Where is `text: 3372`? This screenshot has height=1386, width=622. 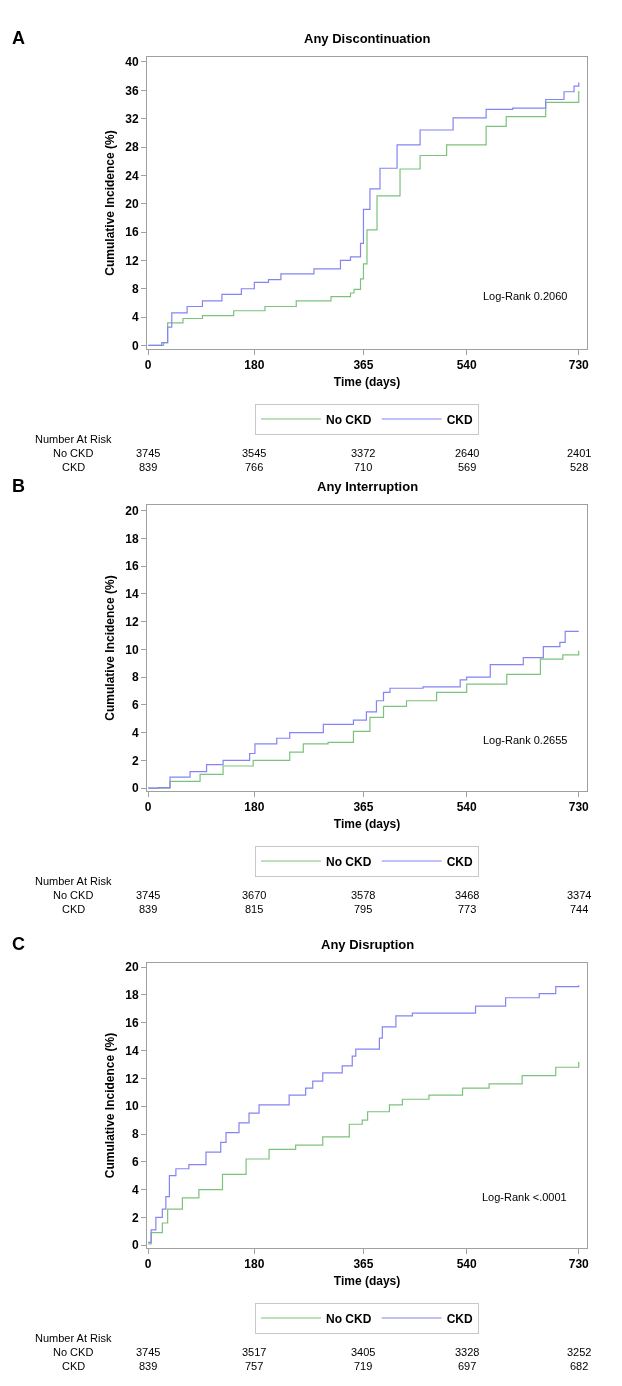
text: 3372 is located at coordinates (363, 453).